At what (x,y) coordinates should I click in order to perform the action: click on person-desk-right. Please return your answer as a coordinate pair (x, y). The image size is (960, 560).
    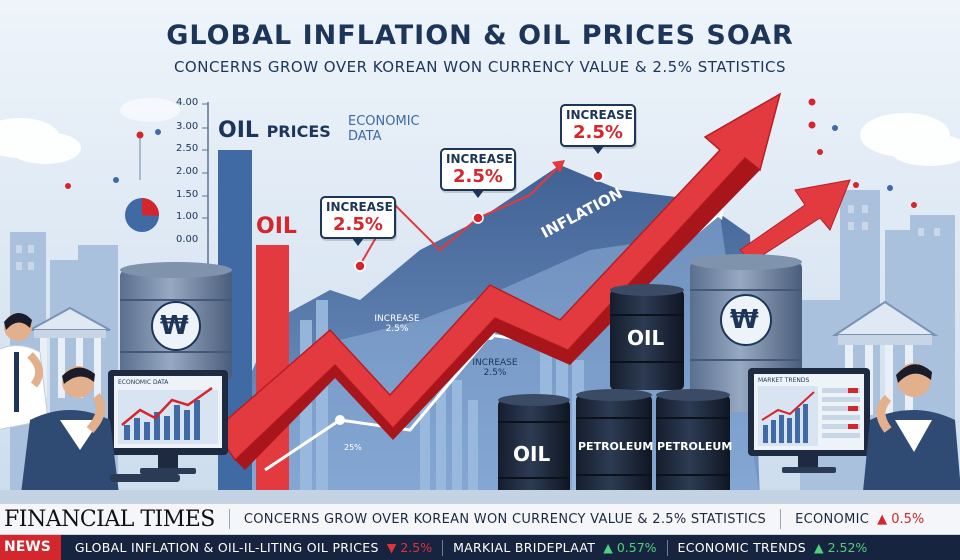
    Looking at the image, I should click on (911, 432).